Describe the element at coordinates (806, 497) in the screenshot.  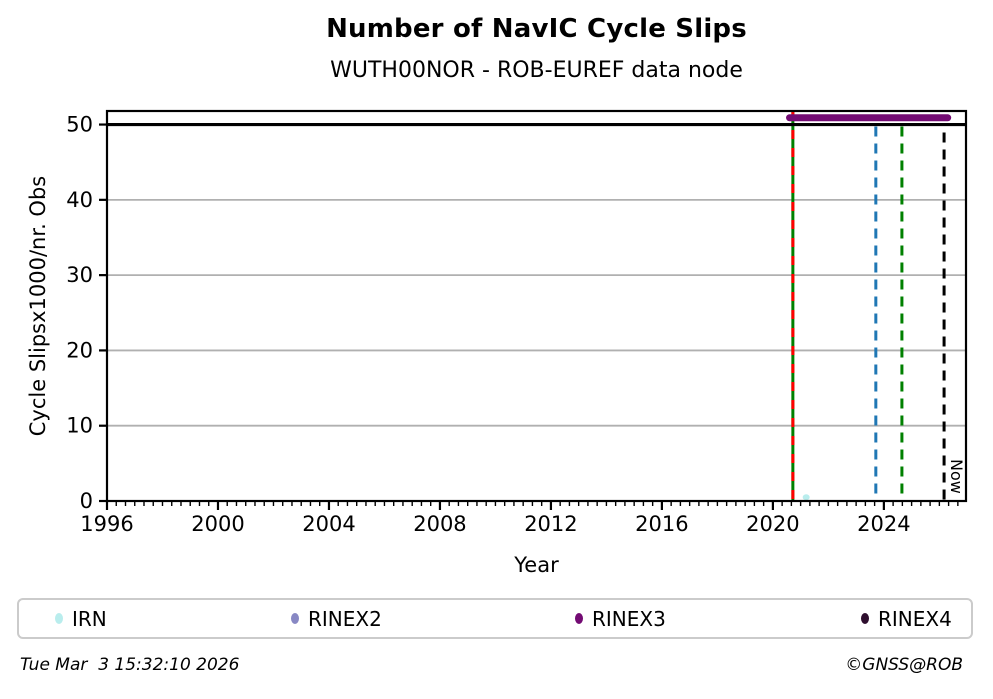
I see `series-irn-point` at that location.